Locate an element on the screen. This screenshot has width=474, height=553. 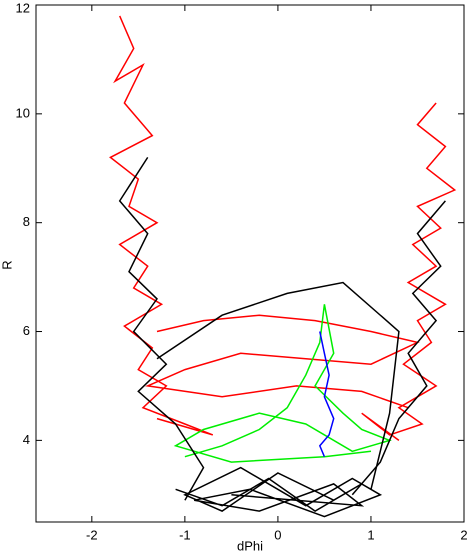
y-tick-label: 6 is located at coordinates (26, 330).